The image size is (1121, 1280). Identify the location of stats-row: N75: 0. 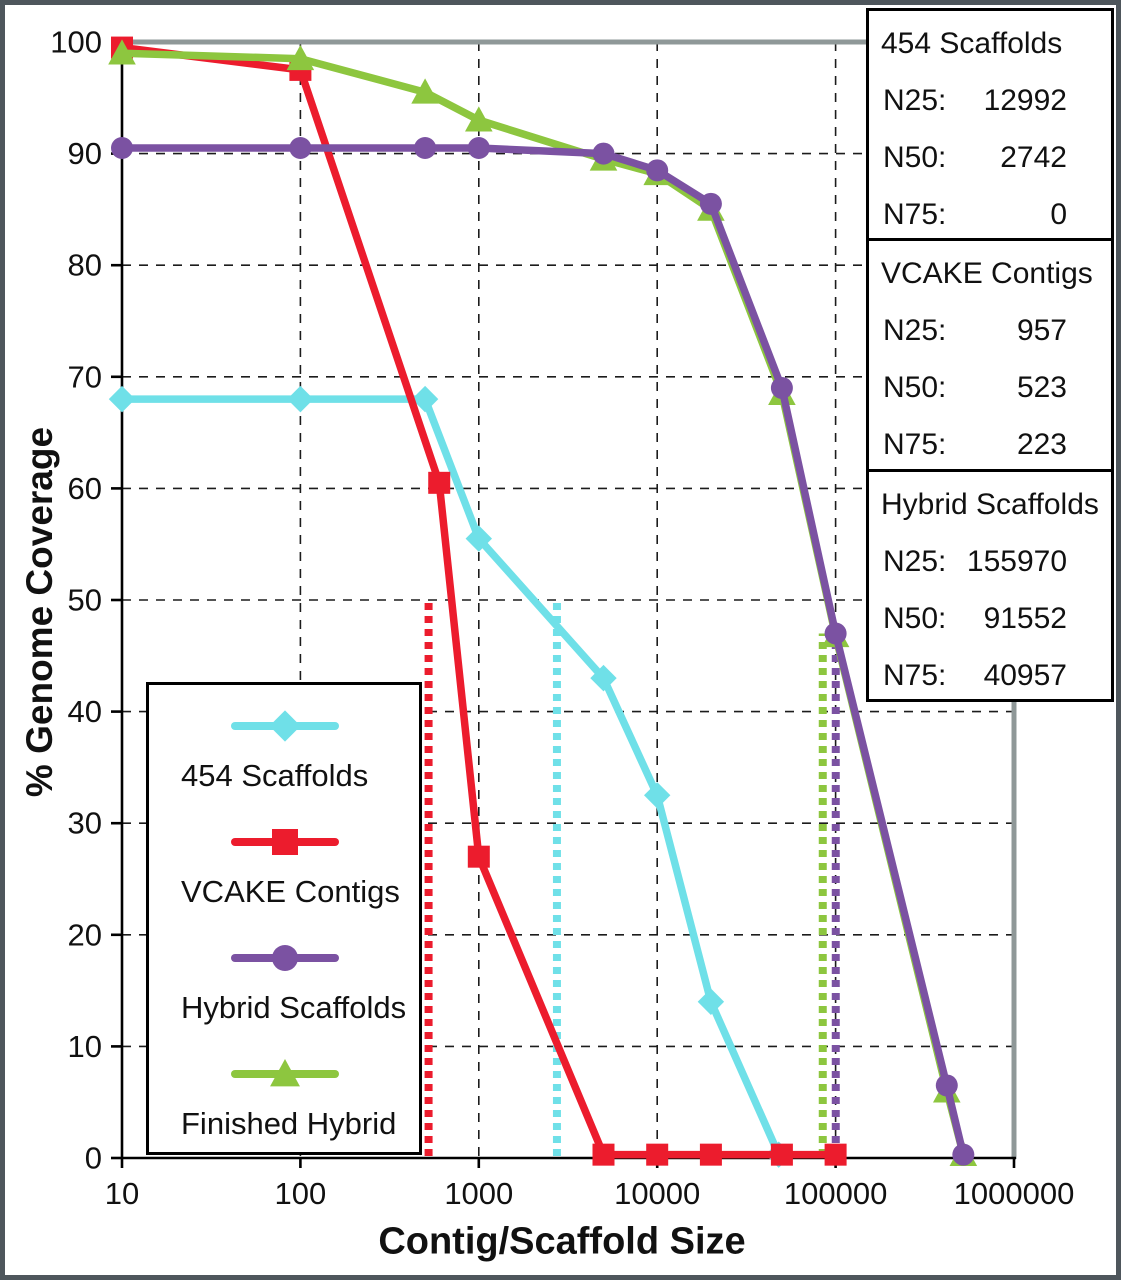
(990, 215).